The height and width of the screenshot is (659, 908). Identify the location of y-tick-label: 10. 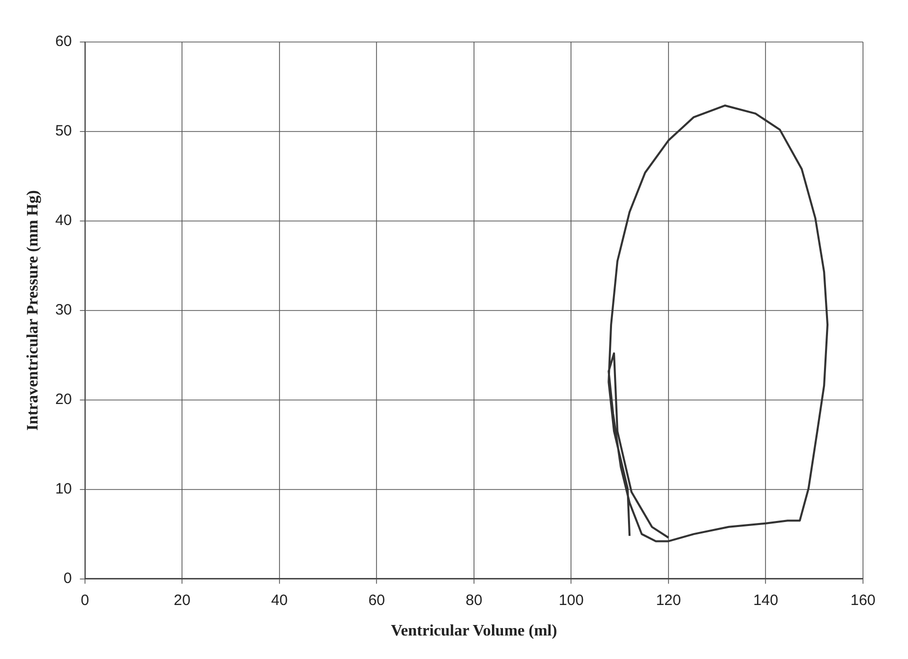
(63, 489).